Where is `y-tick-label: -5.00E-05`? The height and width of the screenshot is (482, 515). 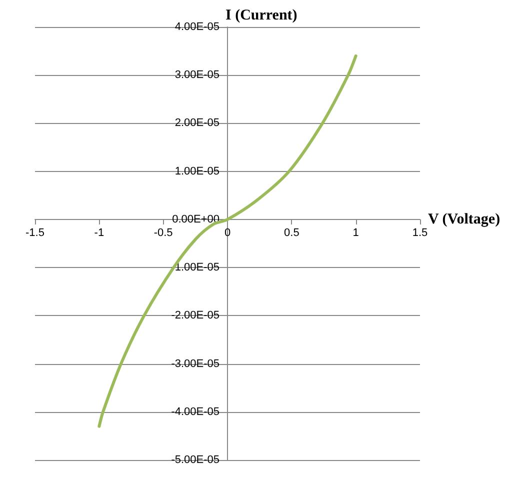 y-tick-label: -5.00E-05 is located at coordinates (195, 460).